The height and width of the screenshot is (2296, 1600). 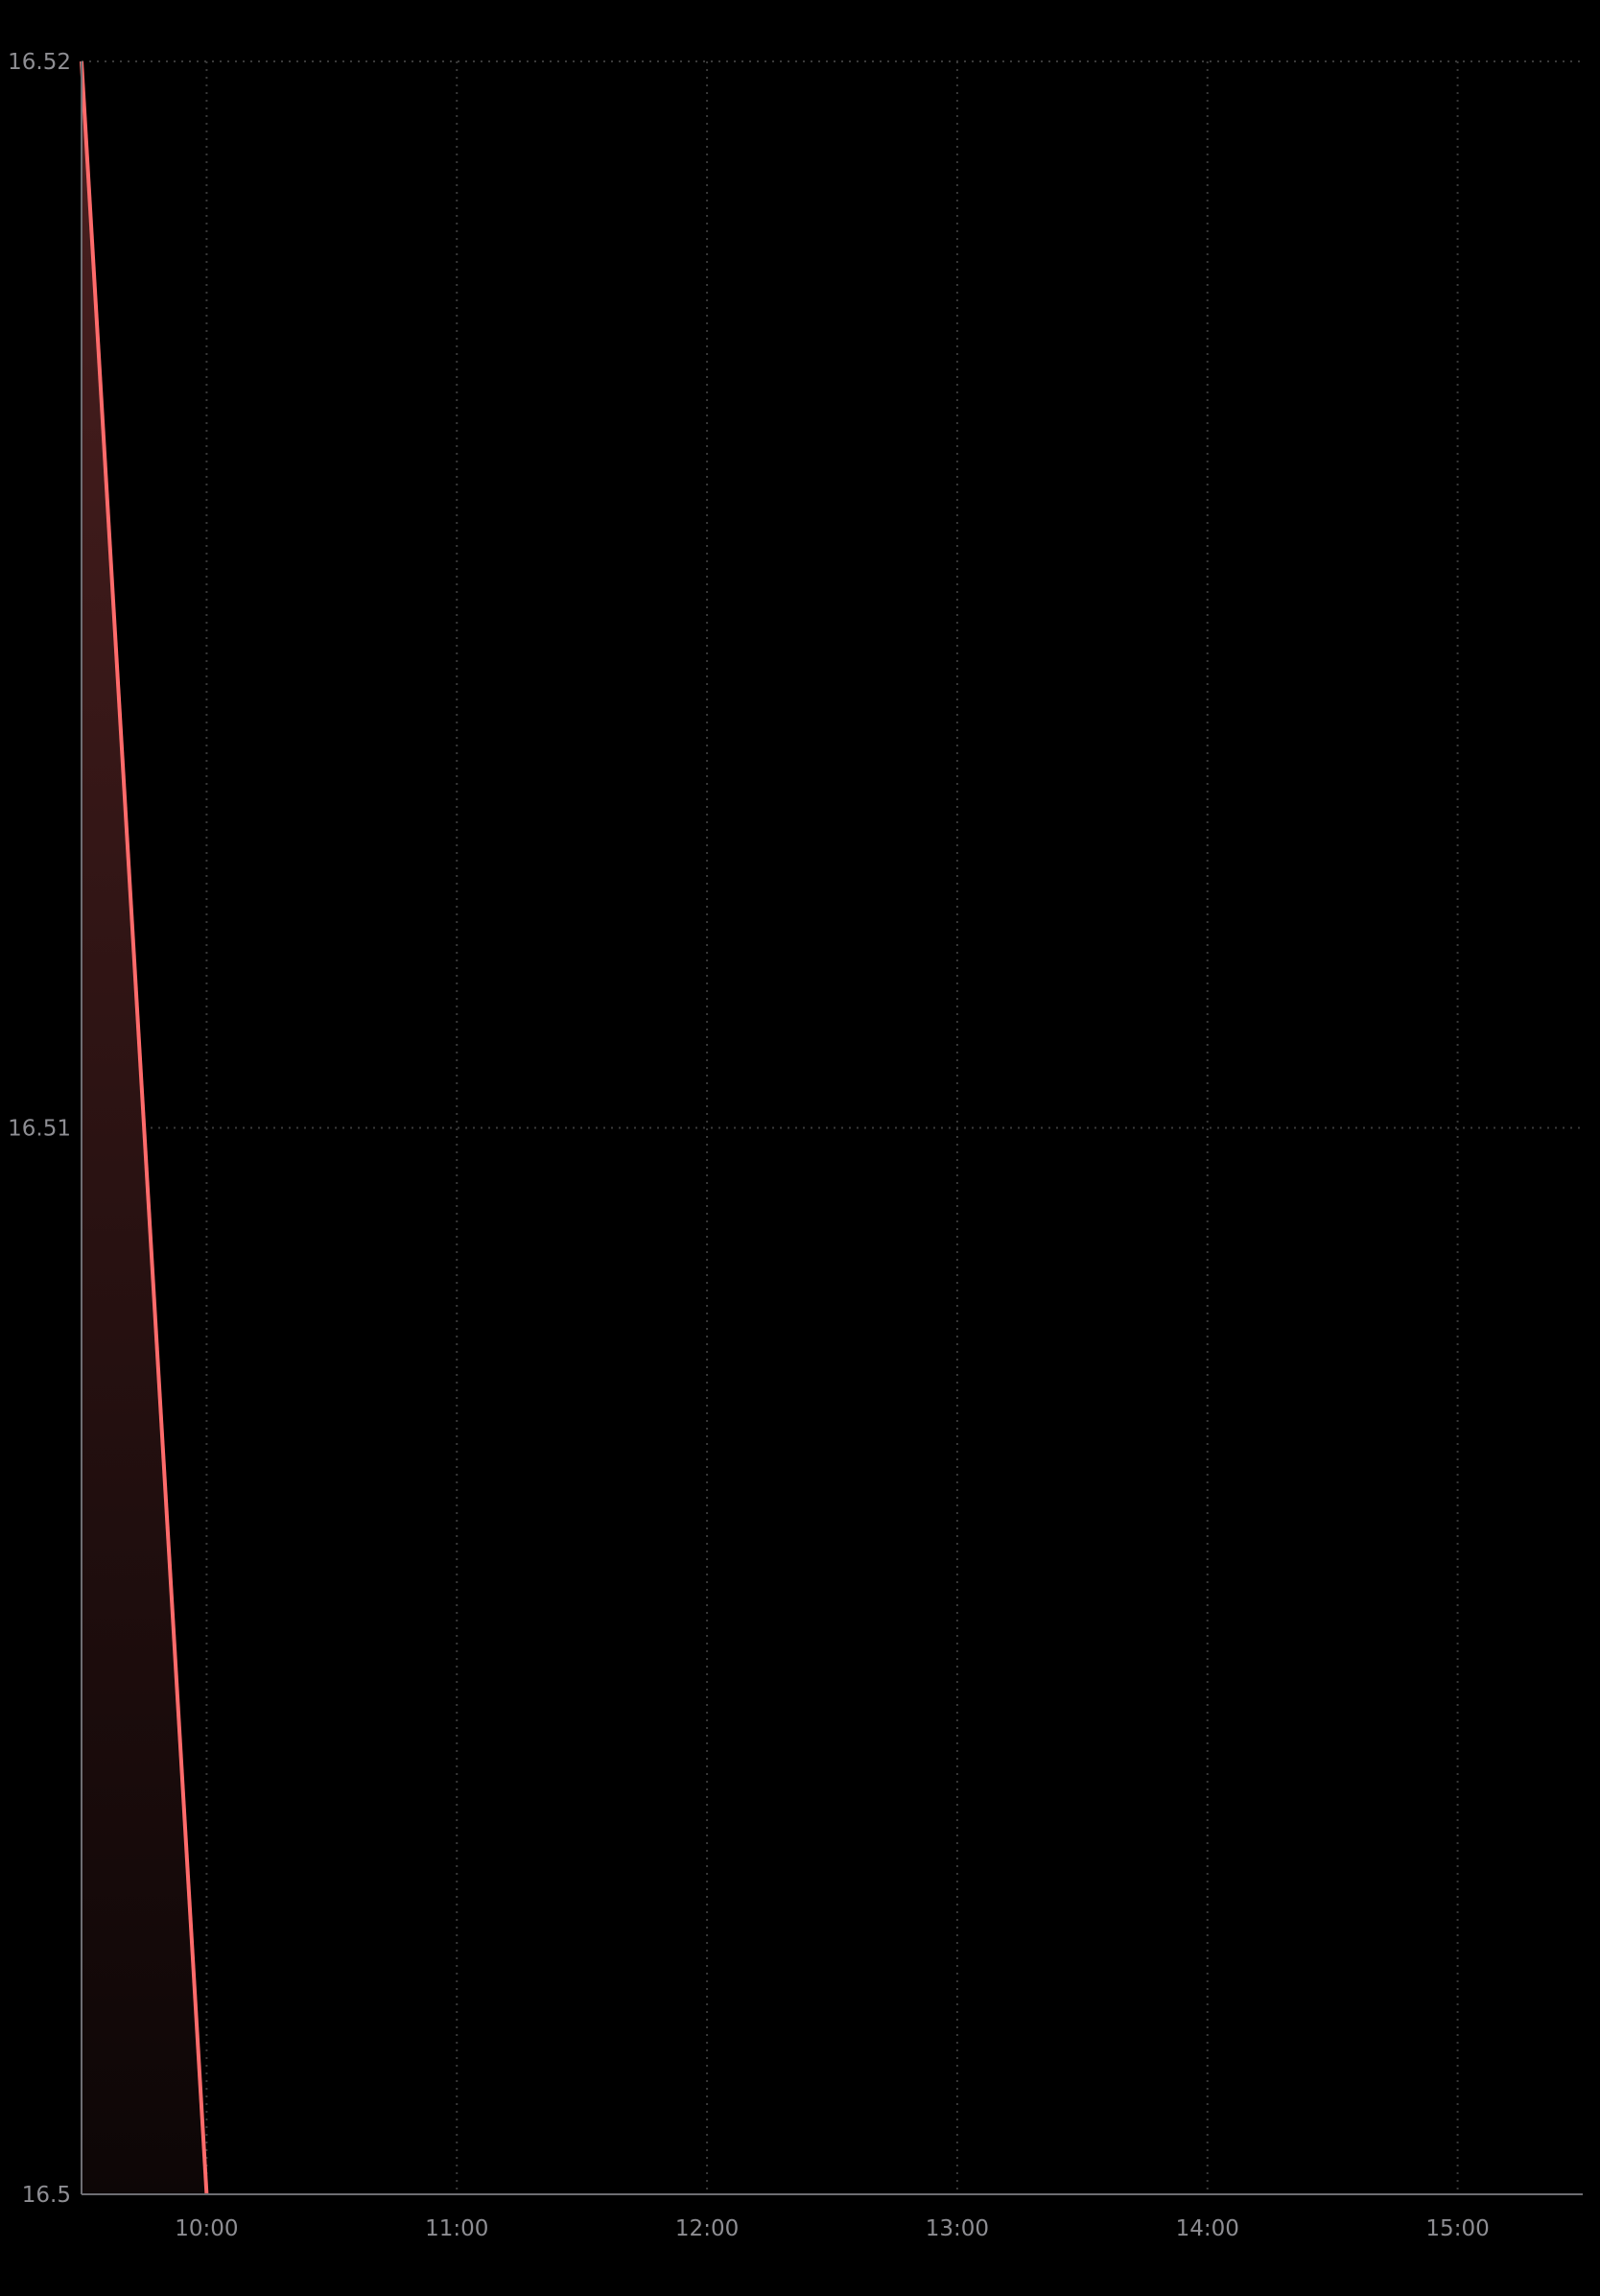 I want to click on area-layer, so click(x=144, y=1127).